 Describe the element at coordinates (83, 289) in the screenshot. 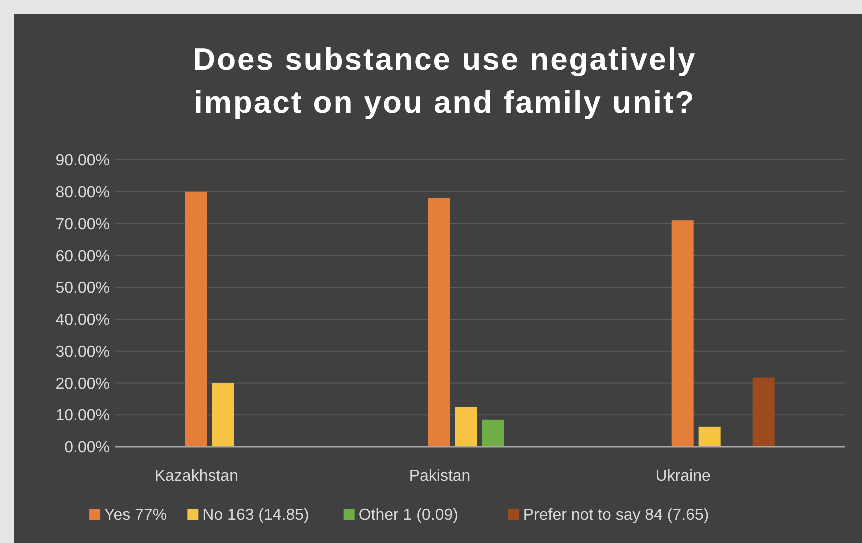

I see `y-tick-label: 50.00%` at that location.